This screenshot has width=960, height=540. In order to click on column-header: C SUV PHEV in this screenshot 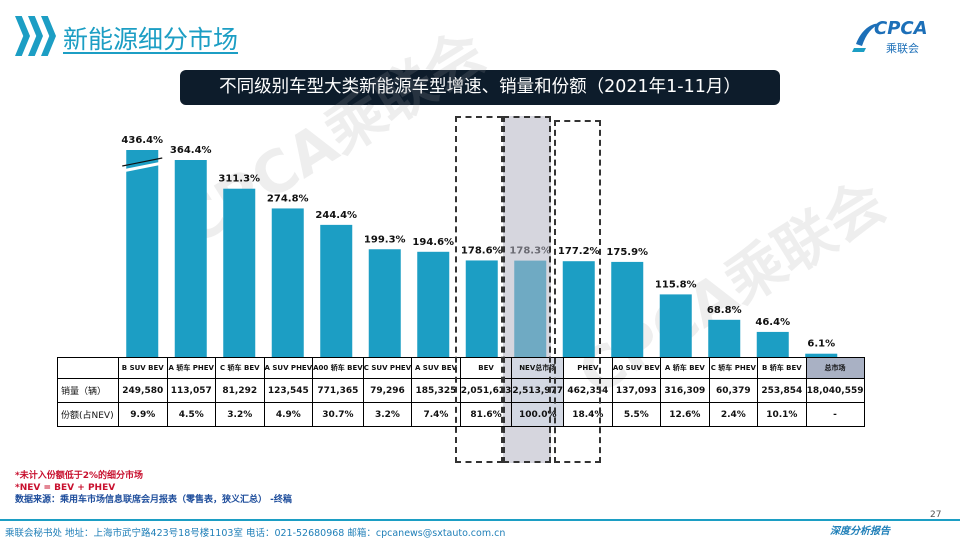, I will do `click(387, 368)`.